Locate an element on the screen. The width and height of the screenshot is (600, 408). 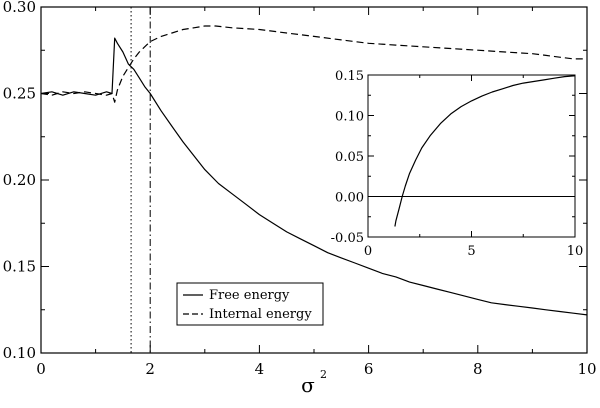
inset-x-tick-labels: 0 5 10 is located at coordinates (473, 251).